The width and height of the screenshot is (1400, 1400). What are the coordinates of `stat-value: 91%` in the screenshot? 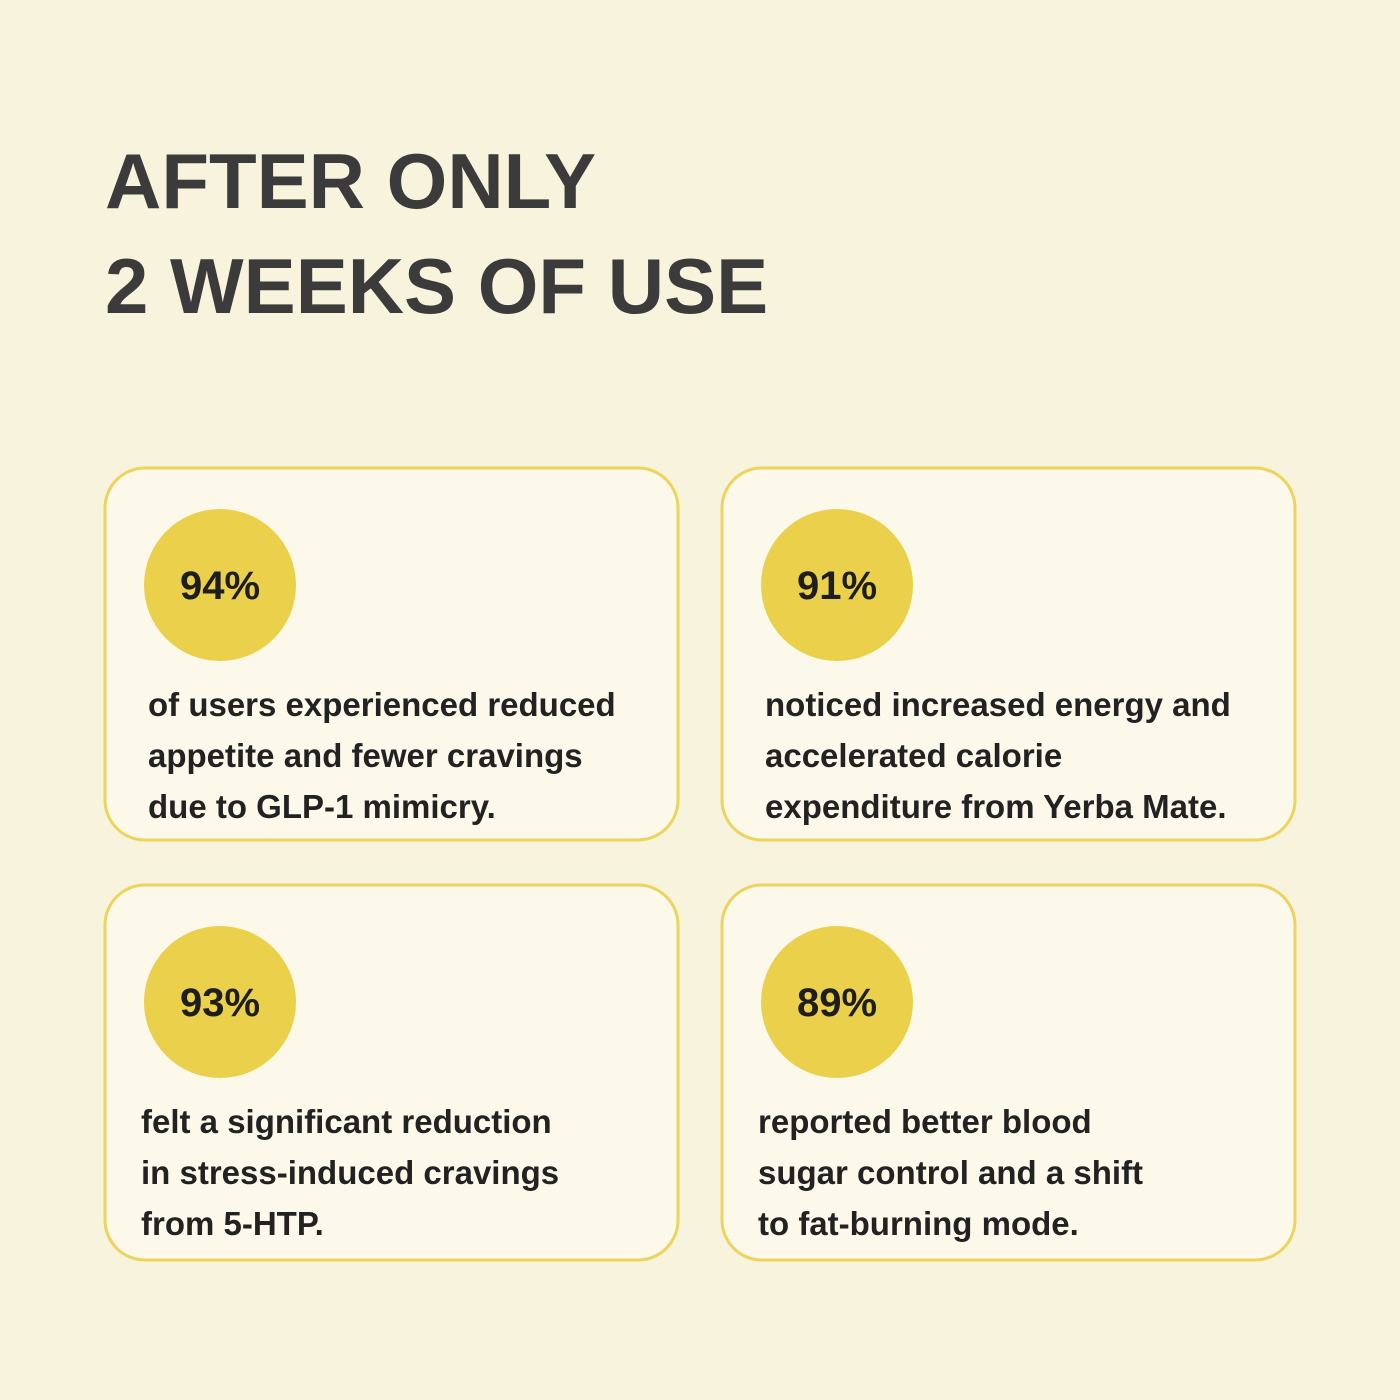 It's located at (837, 586).